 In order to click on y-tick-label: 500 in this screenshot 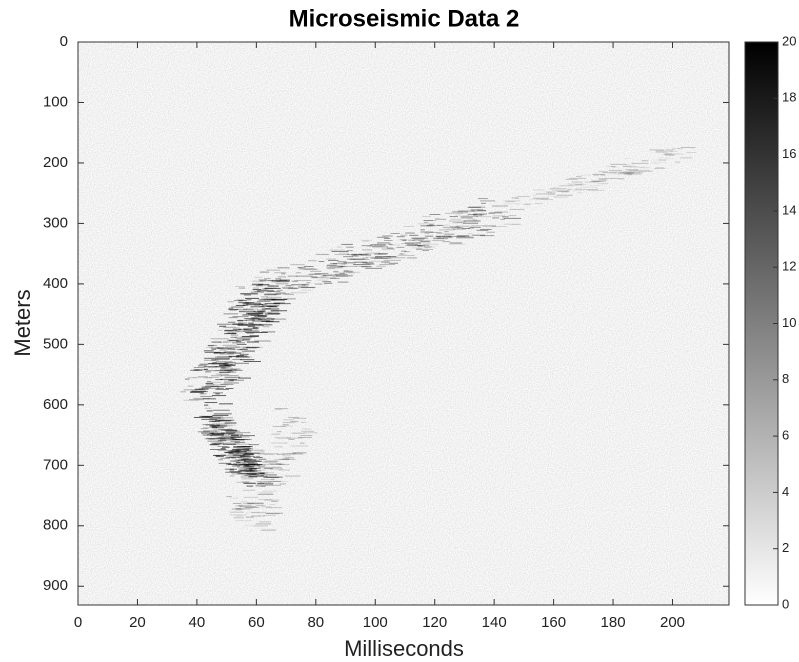, I will do `click(55, 343)`.